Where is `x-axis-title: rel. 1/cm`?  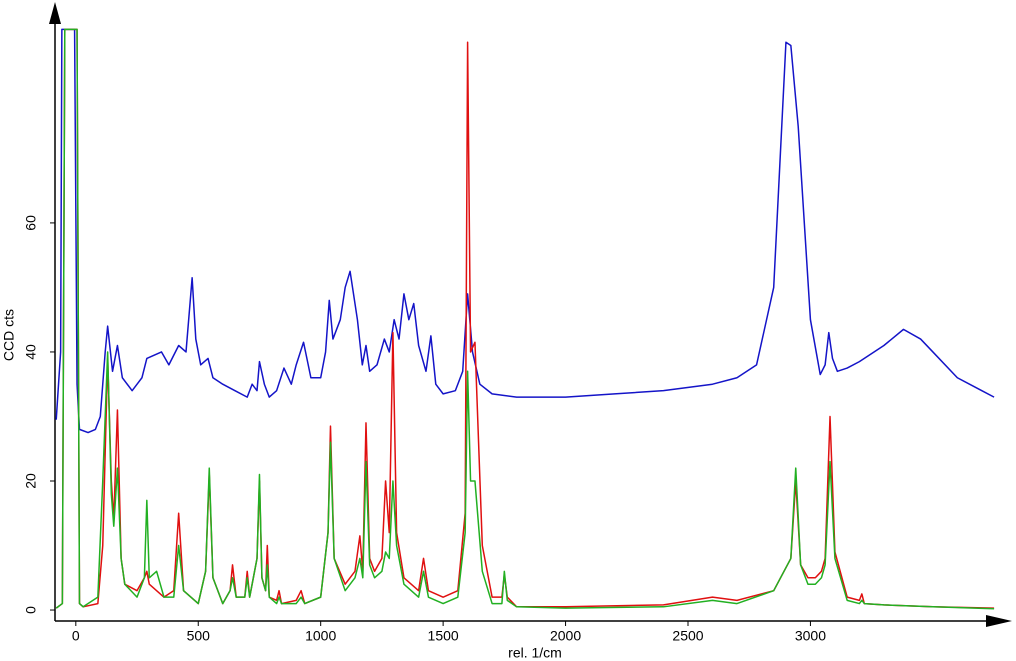
x-axis-title: rel. 1/cm is located at coordinates (535, 653).